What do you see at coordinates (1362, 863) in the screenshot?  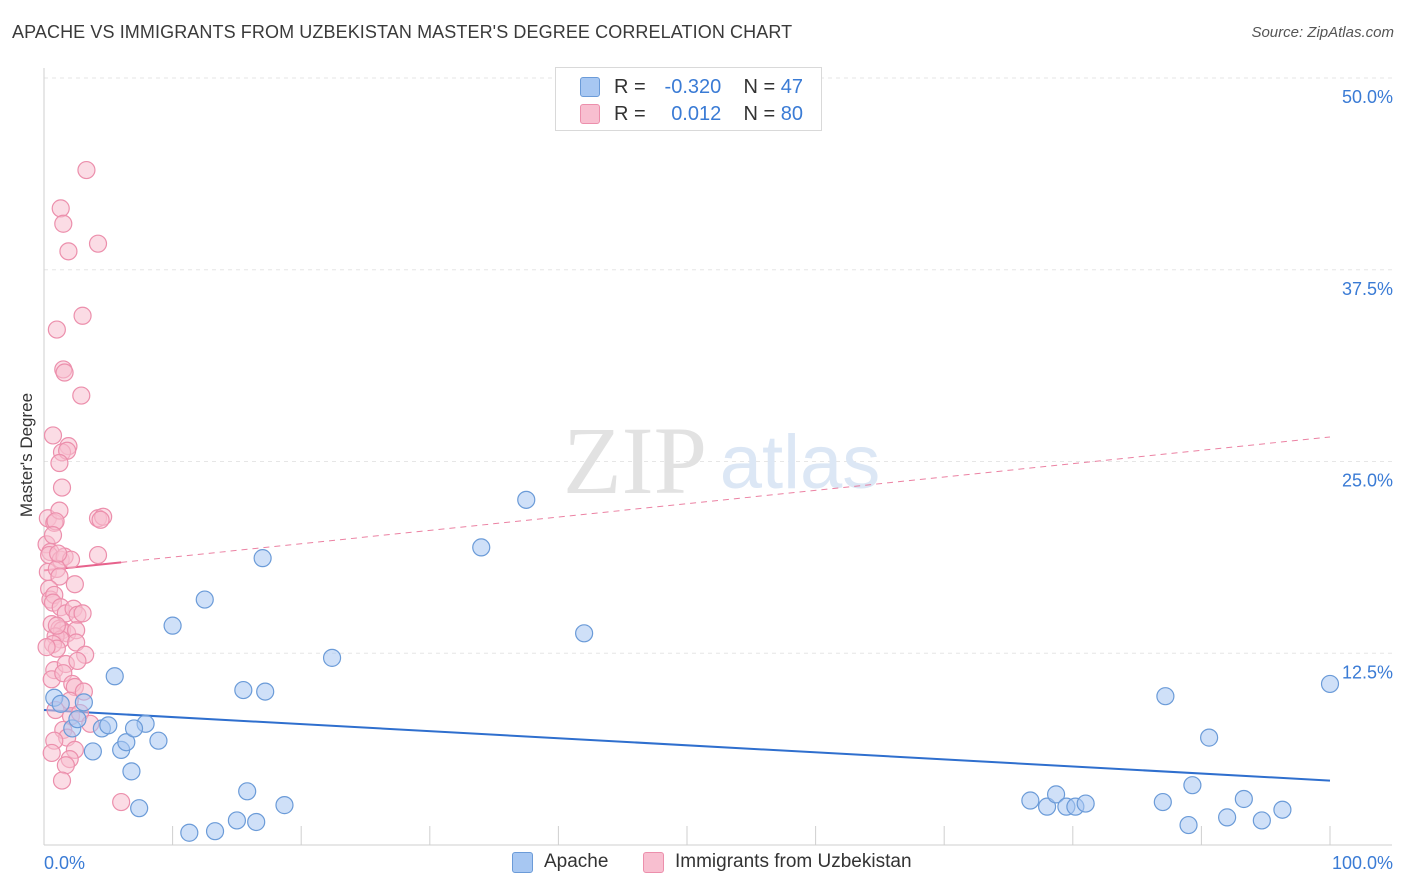 I see `x-tick-label-max: 100.0%` at bounding box center [1362, 863].